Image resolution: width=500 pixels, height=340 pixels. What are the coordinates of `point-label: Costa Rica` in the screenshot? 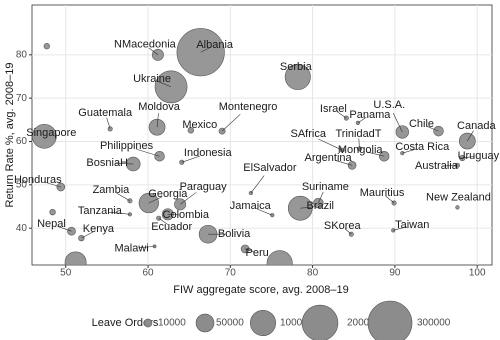 It's located at (422, 147).